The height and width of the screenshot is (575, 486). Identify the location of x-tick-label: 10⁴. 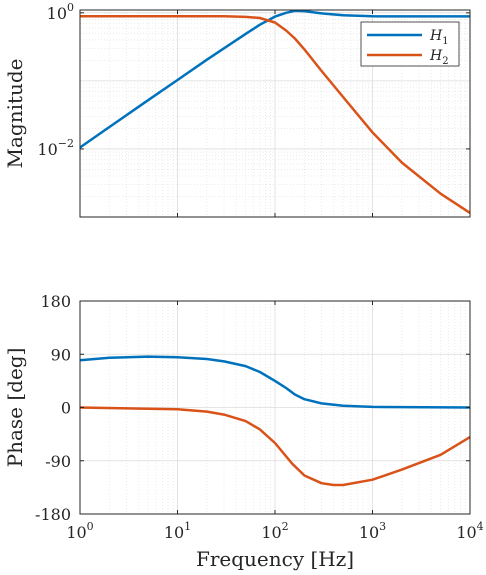
(469, 531).